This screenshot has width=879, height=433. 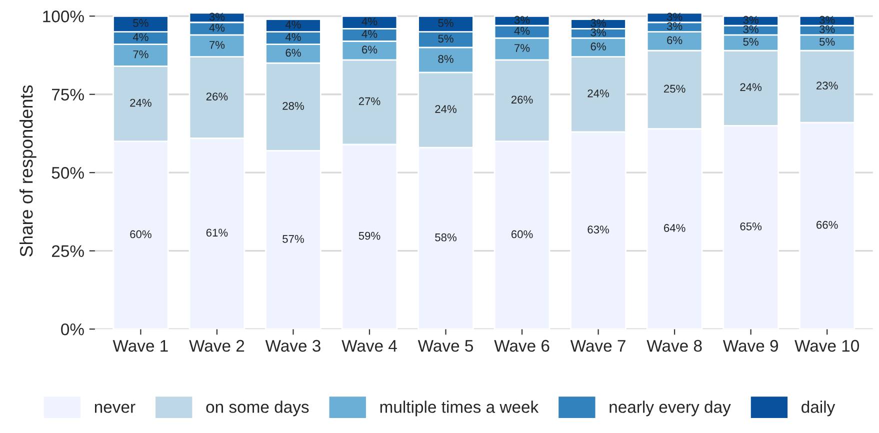 What do you see at coordinates (459, 408) in the screenshot?
I see `legend-label: multiple times a week` at bounding box center [459, 408].